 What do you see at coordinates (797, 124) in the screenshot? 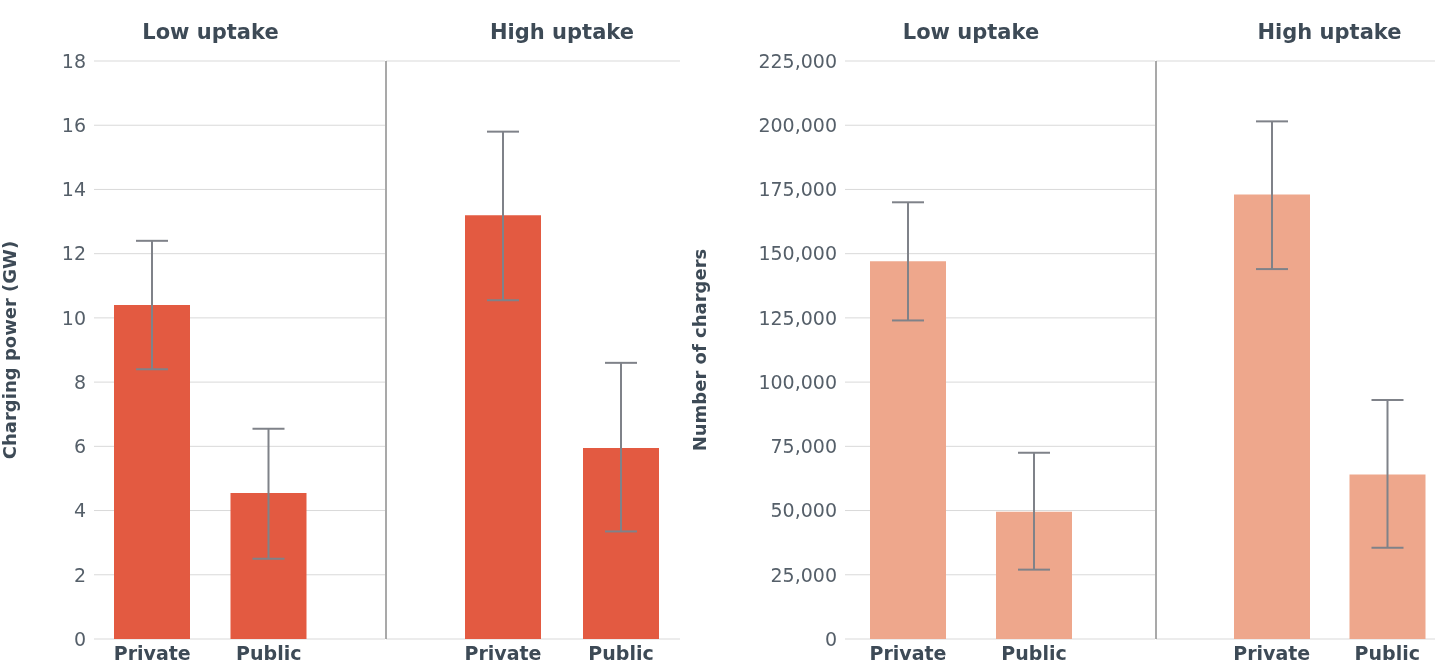
I see `y-tick-label: 200,000` at bounding box center [797, 124].